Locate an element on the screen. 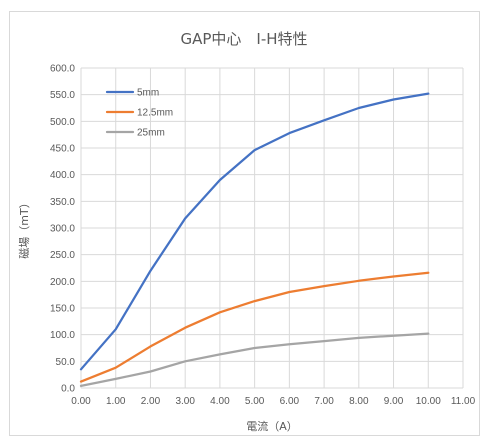 This screenshot has height=441, width=491. y-tick-label: 400.0 is located at coordinates (62, 175).